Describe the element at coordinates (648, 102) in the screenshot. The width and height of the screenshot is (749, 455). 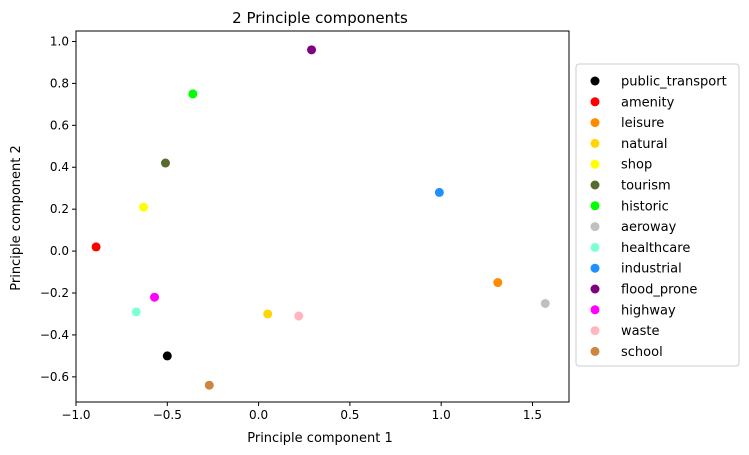
I see `legend-label-amenity: amenity` at that location.